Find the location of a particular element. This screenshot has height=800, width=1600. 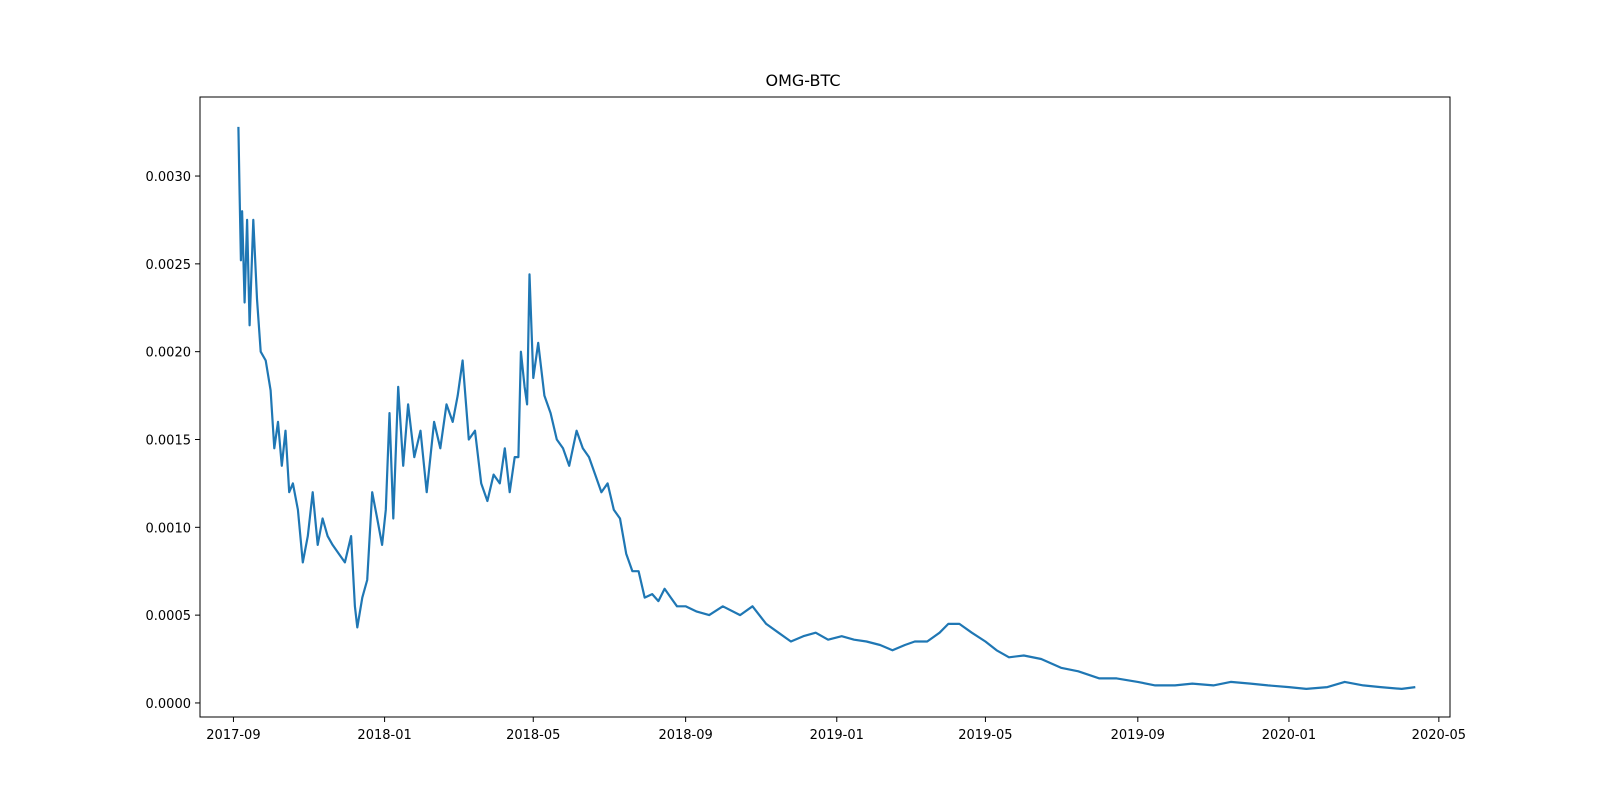

y-tick-label: 0.0010 is located at coordinates (169, 528).